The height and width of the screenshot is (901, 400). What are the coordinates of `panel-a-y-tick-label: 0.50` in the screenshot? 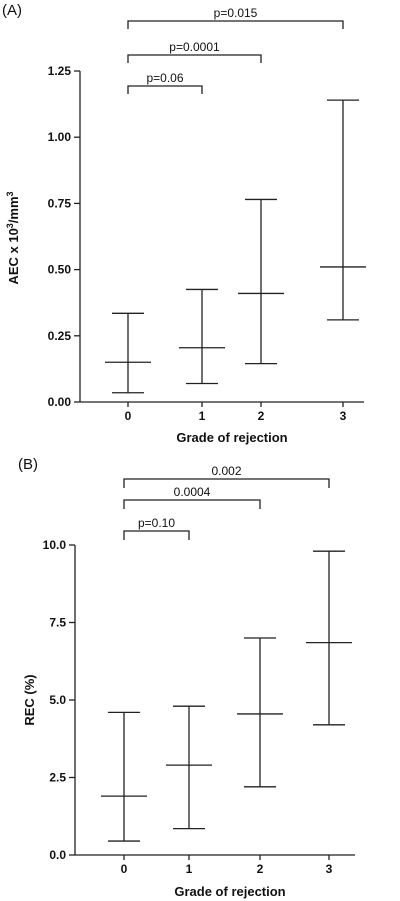 It's located at (60, 270).